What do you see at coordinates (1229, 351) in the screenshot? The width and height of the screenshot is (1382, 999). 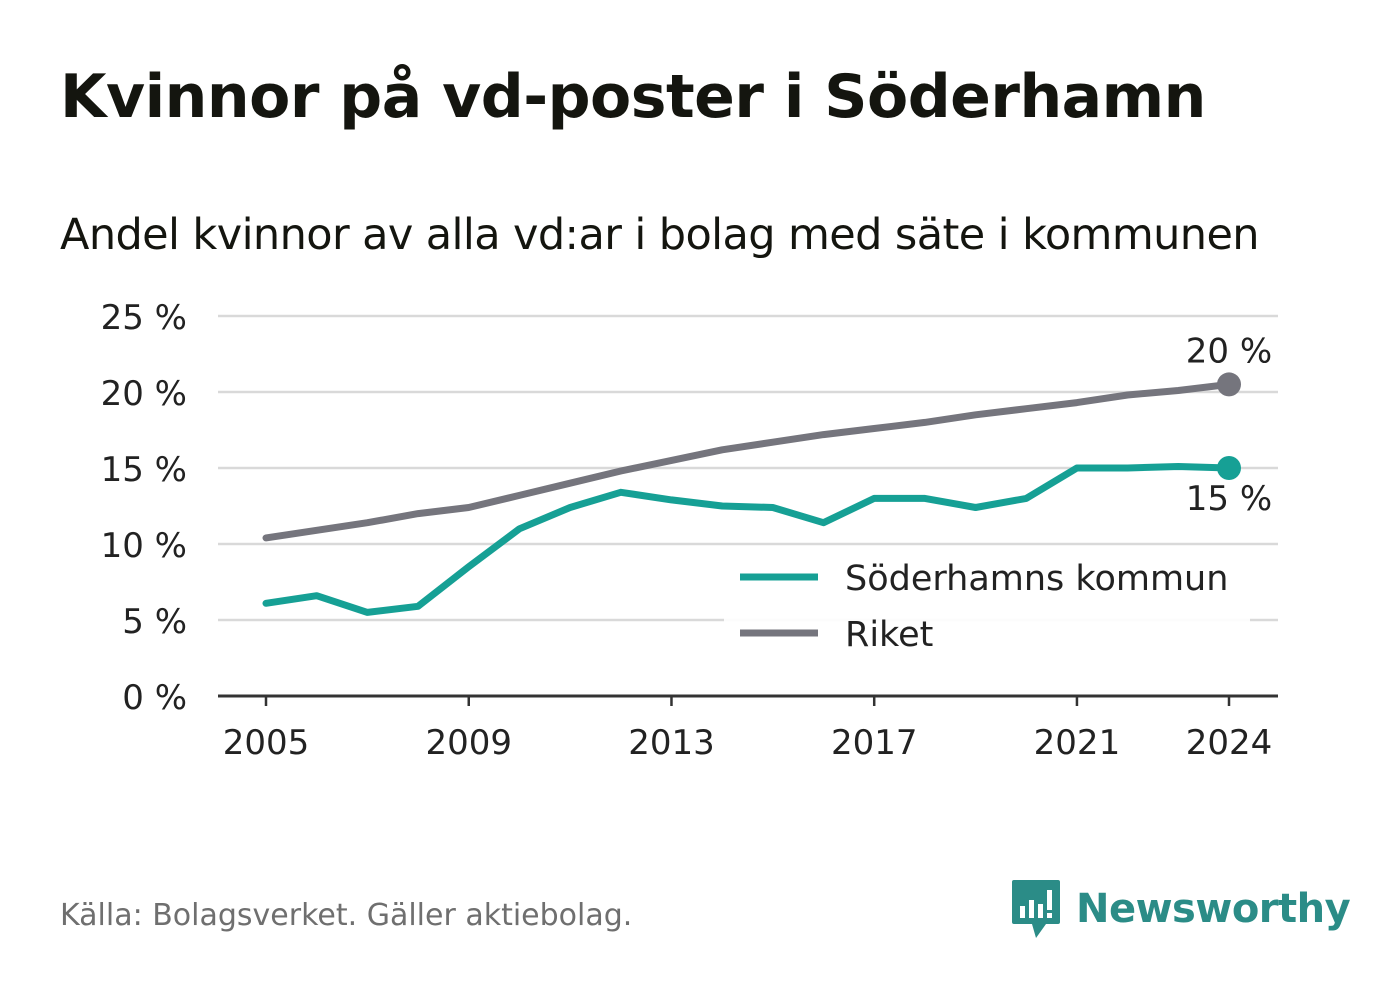 I see `end-label-riket: 20 %` at bounding box center [1229, 351].